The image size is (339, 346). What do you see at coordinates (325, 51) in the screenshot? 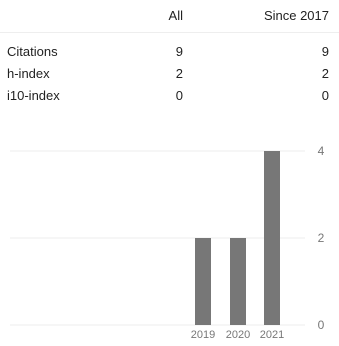
I see `metric-value-since: 9` at bounding box center [325, 51].